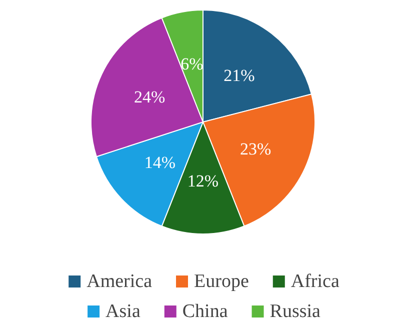 The image size is (406, 334). What do you see at coordinates (221, 281) in the screenshot?
I see `legend-label: Europe` at bounding box center [221, 281].